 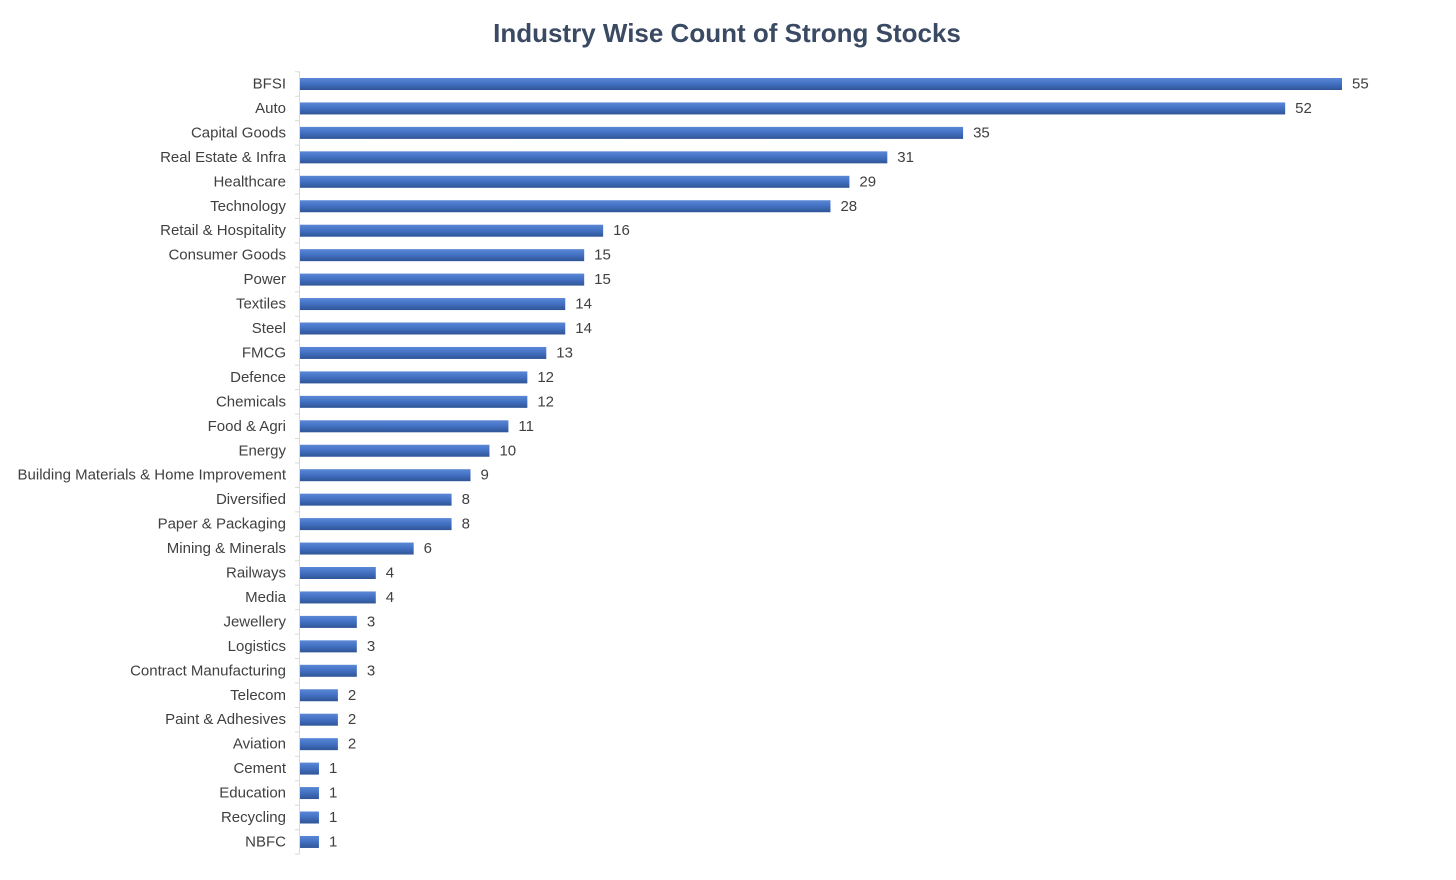 What do you see at coordinates (238, 132) in the screenshot?
I see `category-label: Capital Goods` at bounding box center [238, 132].